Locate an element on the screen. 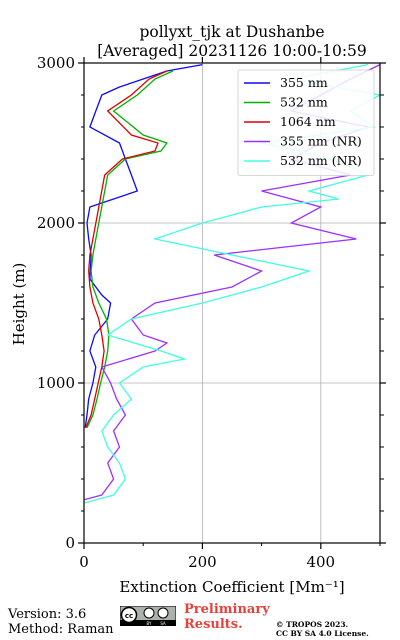 Image resolution: width=400 pixels, height=640 pixels. cc-badge-sa: SA is located at coordinates (163, 623).